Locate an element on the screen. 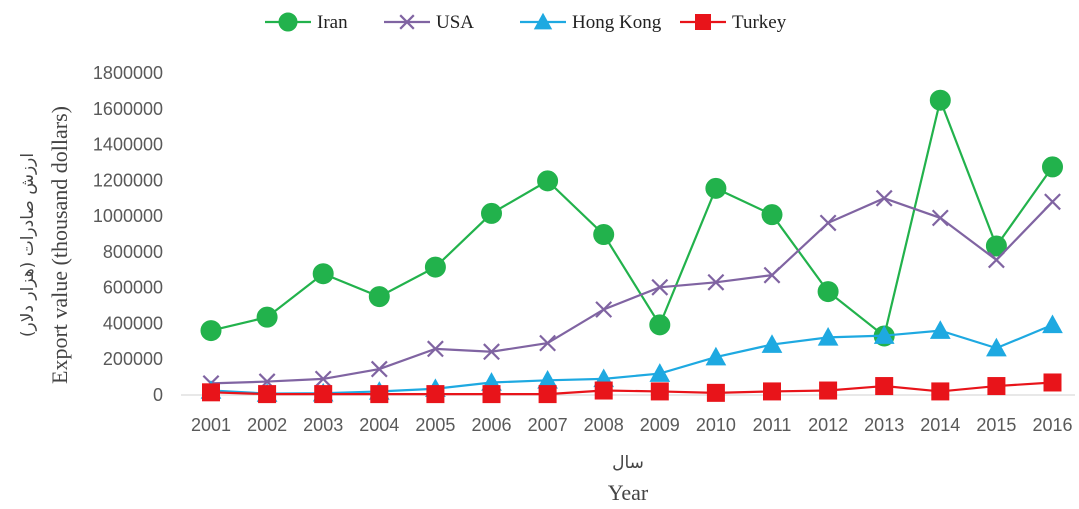 The height and width of the screenshot is (509, 1079). legend-item: USA is located at coordinates (429, 22).